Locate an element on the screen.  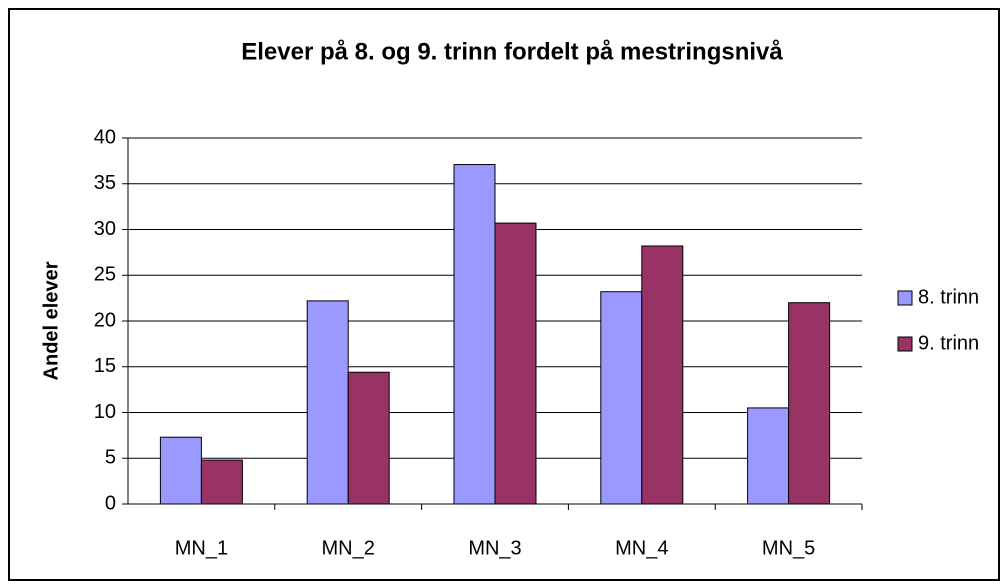
y-axis-label: Andel elever is located at coordinates (51, 320).